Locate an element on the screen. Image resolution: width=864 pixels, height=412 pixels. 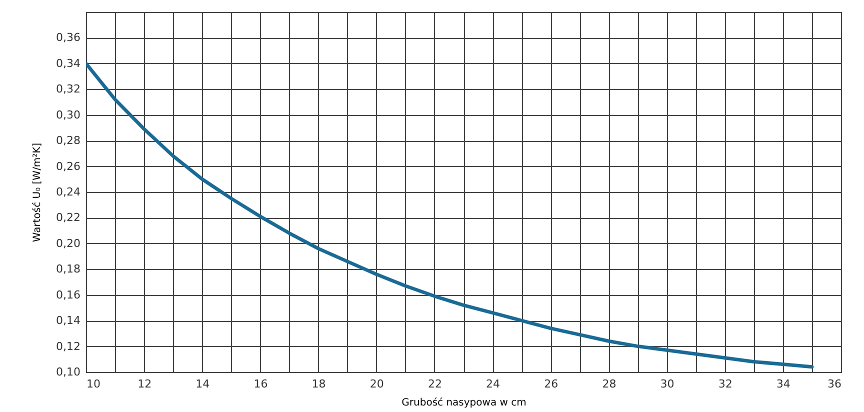
x-tick-label: 36 is located at coordinates (835, 384).